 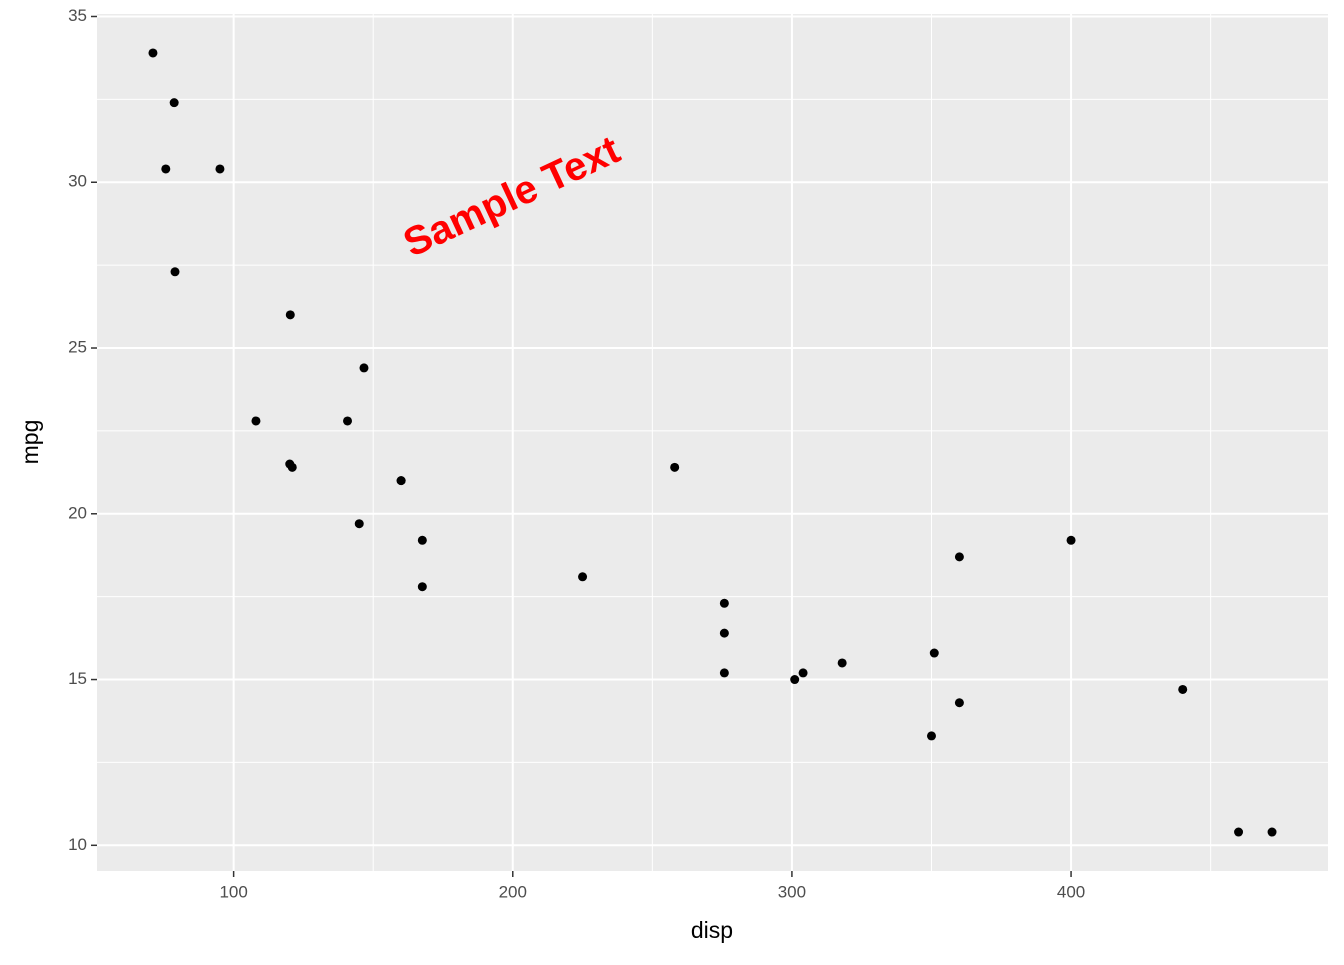 What do you see at coordinates (233, 891) in the screenshot?
I see `x-tick-label: 100` at bounding box center [233, 891].